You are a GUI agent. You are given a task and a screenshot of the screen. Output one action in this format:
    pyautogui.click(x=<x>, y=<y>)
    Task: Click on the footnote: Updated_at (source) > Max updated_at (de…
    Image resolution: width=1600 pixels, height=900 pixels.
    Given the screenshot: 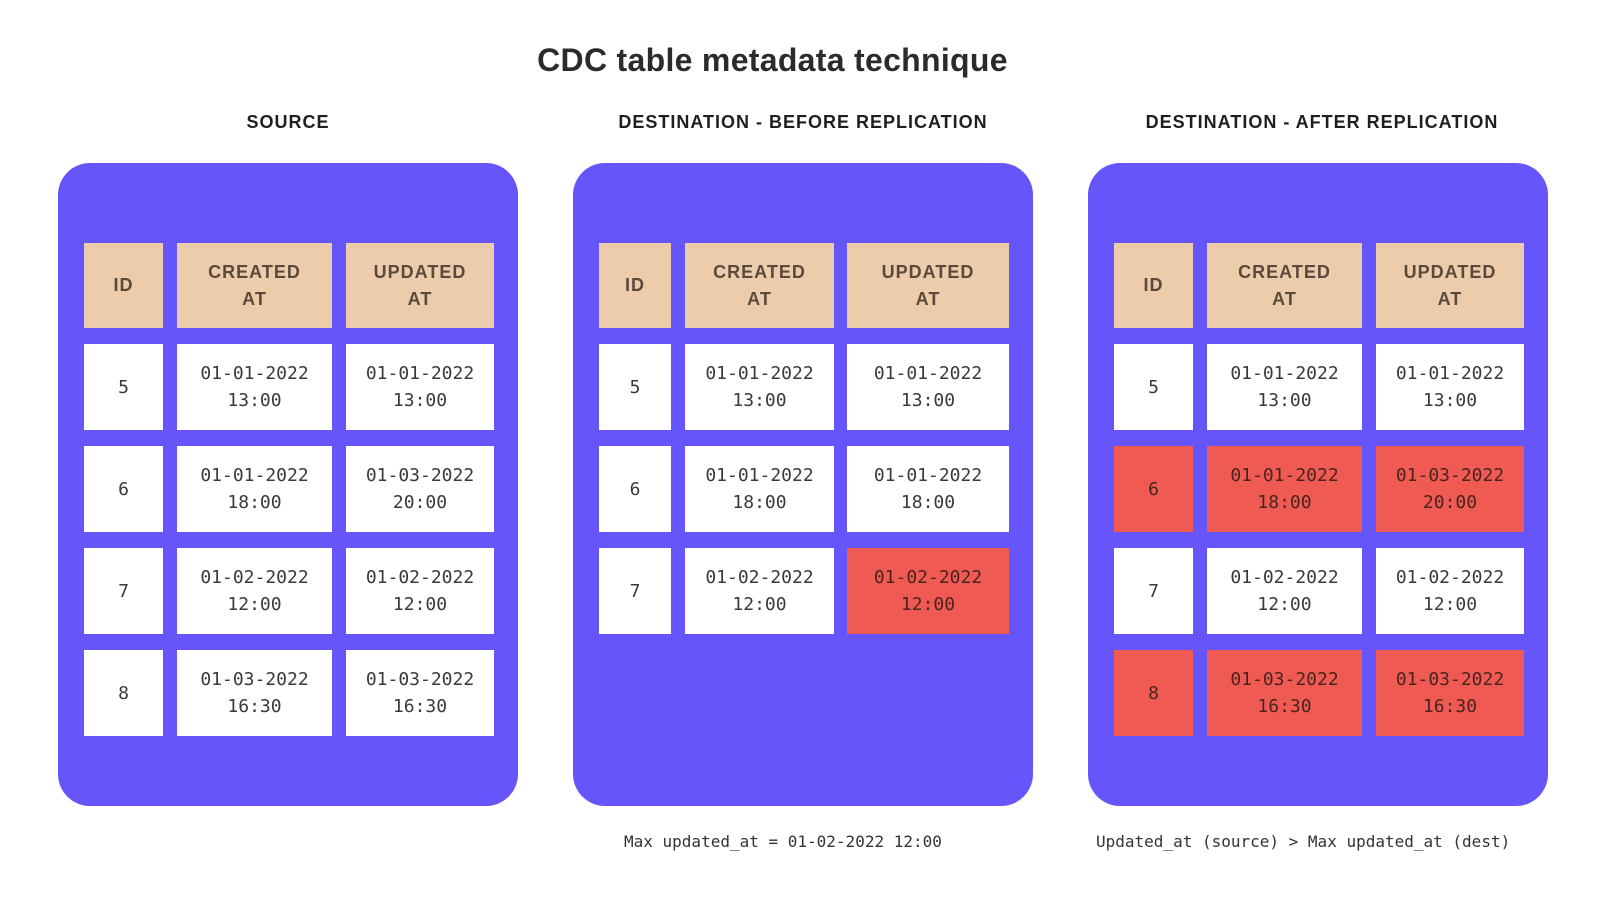 What is the action you would take?
    pyautogui.click(x=1303, y=841)
    